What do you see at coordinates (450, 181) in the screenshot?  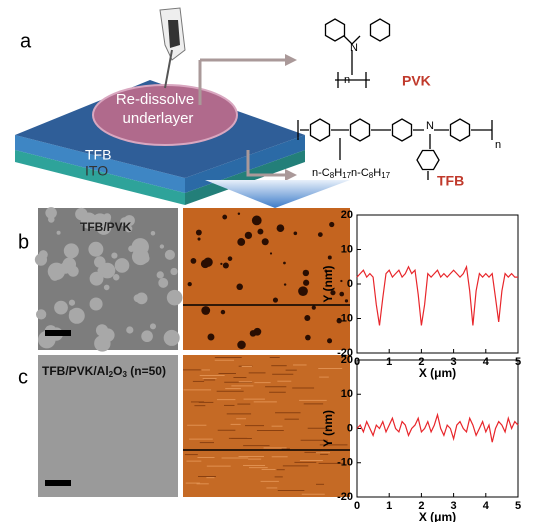 I see `polymer-name: TFB` at bounding box center [450, 181].